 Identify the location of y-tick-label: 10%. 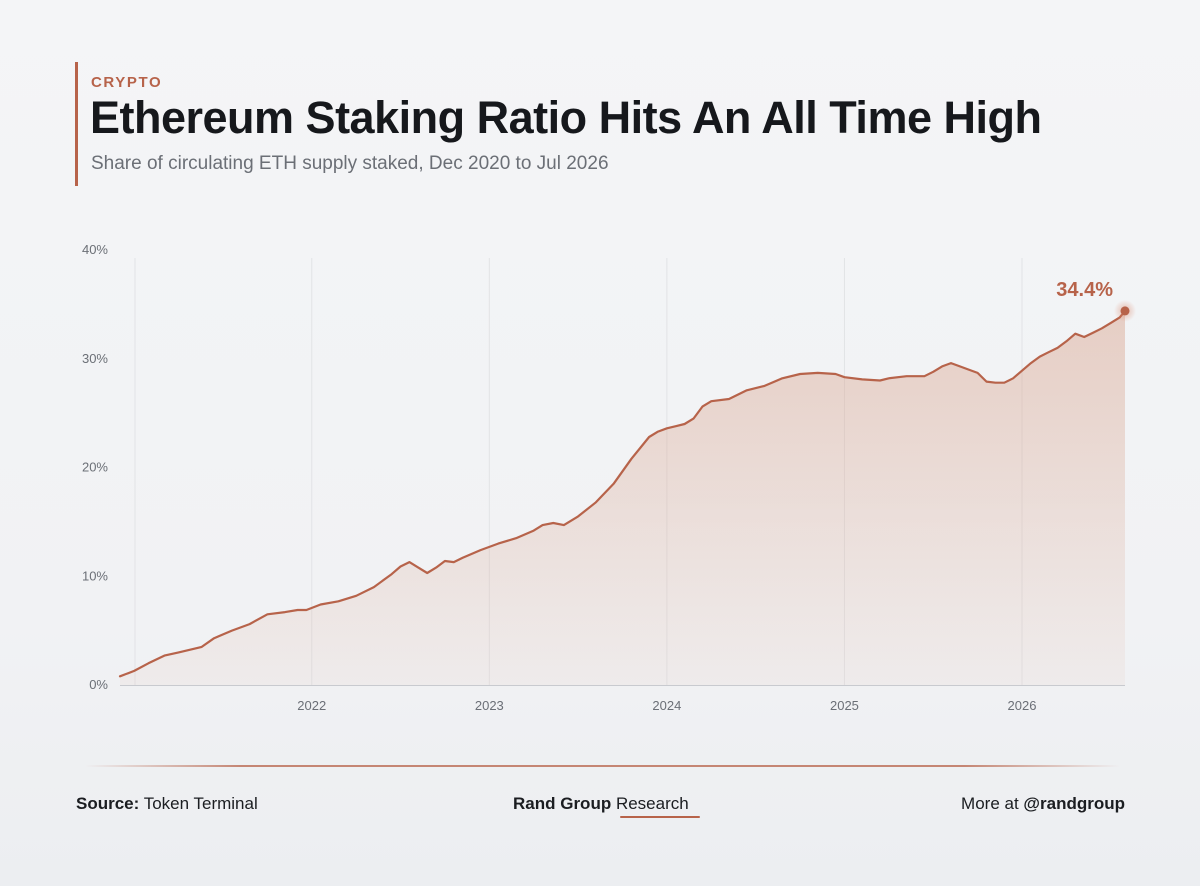
(95, 575).